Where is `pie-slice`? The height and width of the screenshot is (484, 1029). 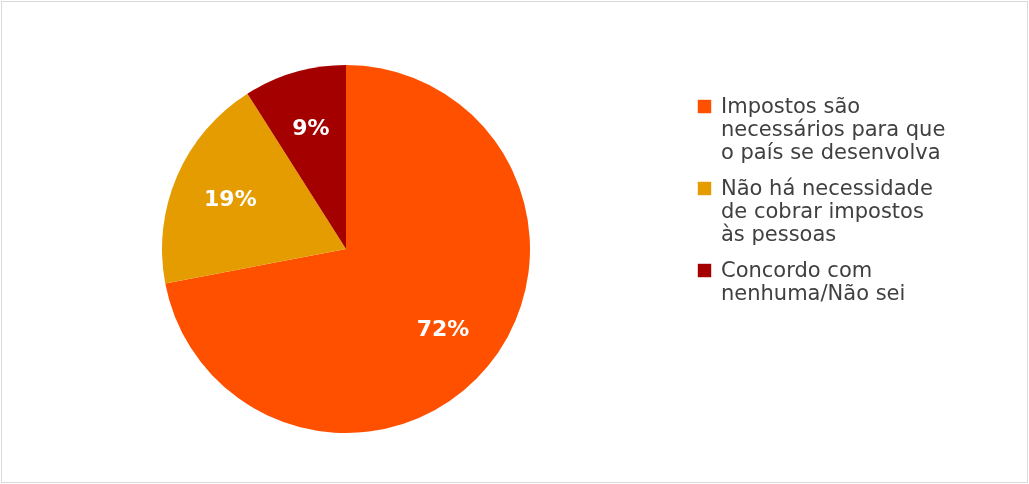
pie-slice is located at coordinates (254, 188).